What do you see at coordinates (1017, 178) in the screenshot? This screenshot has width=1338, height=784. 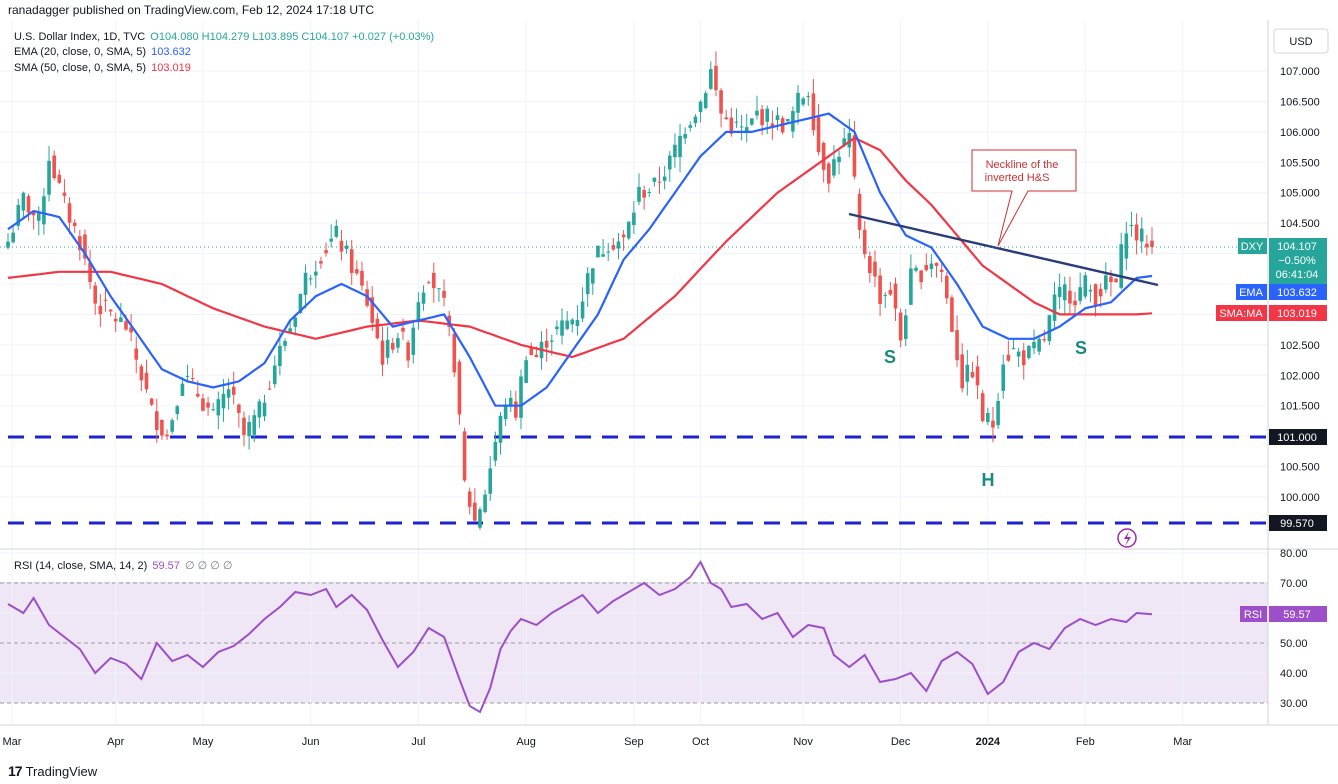 I see `callout-line-2: inverted H&S` at bounding box center [1017, 178].